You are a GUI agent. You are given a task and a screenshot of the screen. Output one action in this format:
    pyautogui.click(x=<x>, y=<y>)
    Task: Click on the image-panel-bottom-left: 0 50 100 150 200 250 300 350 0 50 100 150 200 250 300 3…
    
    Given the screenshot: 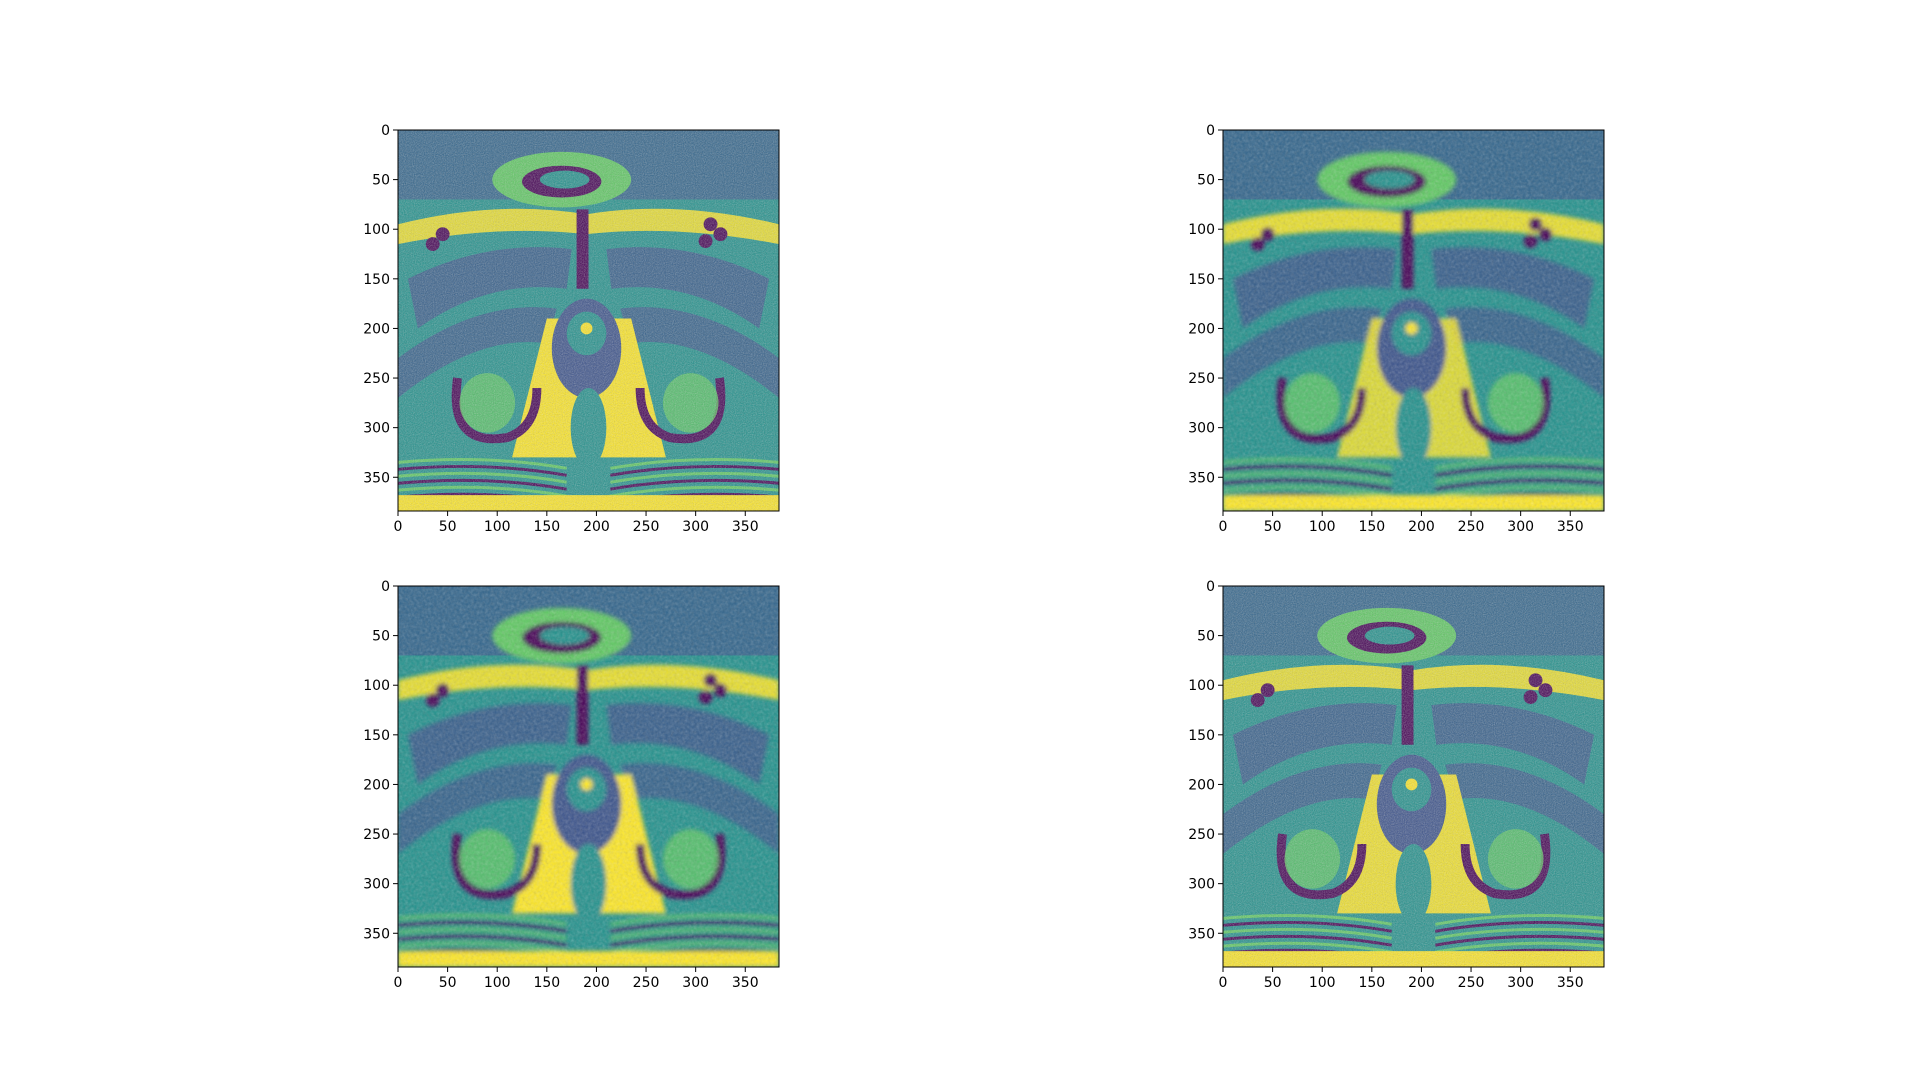 What is the action you would take?
    pyautogui.click(x=571, y=785)
    